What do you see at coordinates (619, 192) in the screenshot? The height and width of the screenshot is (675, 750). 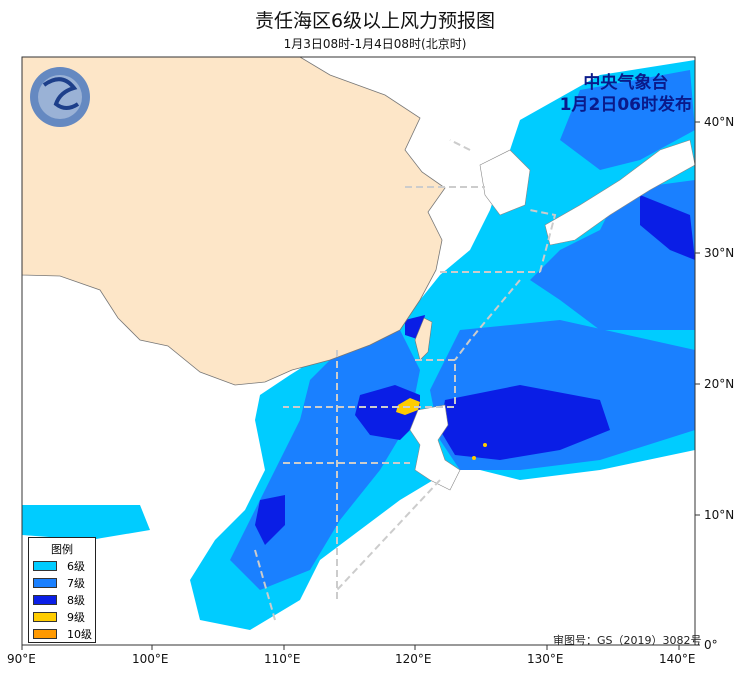 I see `japan-landmass` at bounding box center [619, 192].